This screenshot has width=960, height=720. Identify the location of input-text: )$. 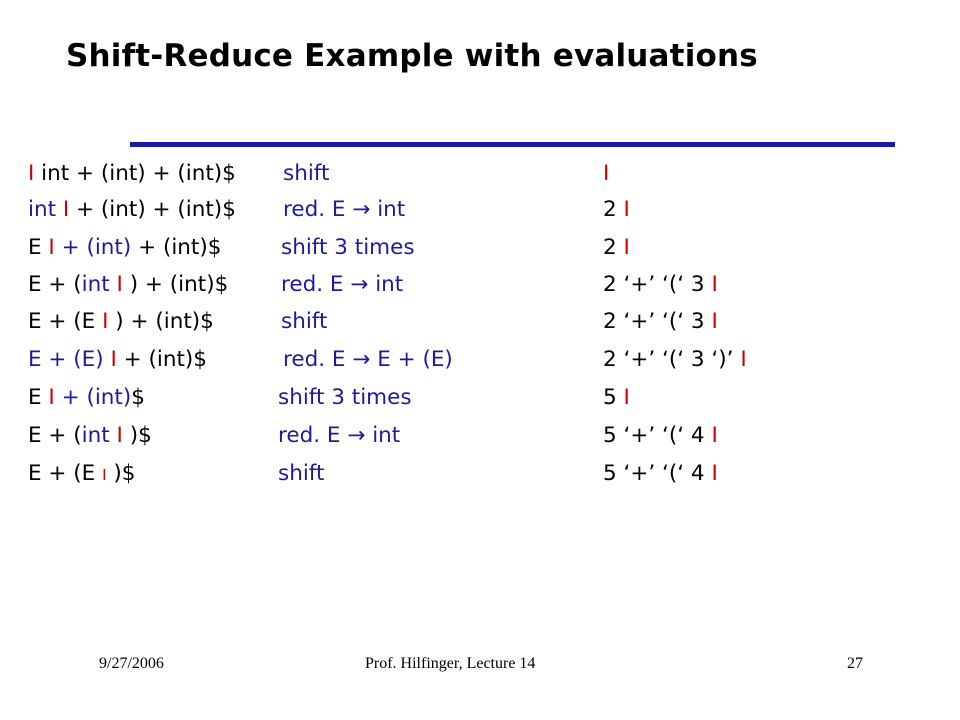
(137, 435).